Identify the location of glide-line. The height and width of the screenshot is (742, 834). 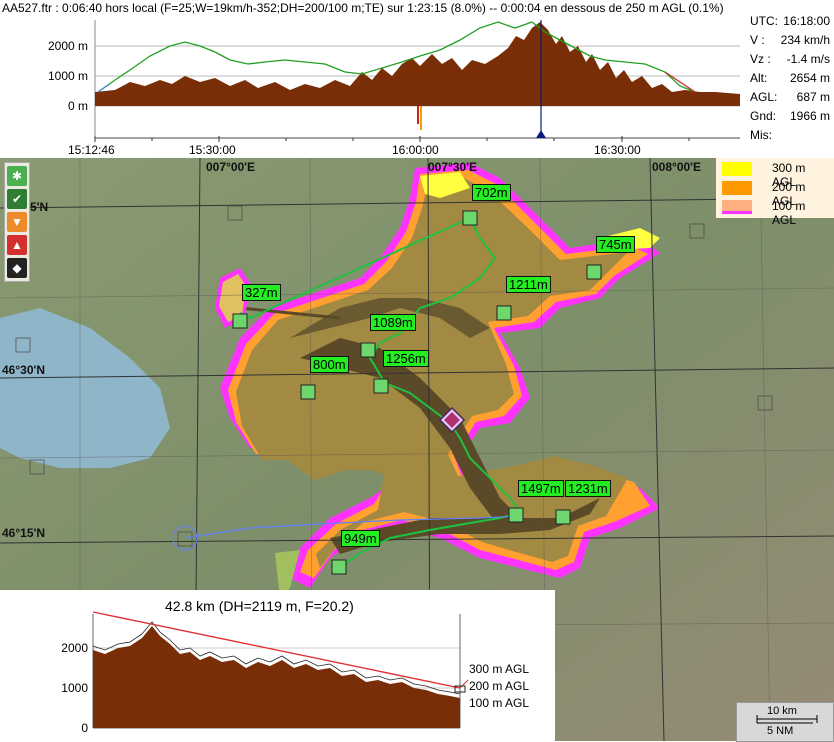
(276, 650).